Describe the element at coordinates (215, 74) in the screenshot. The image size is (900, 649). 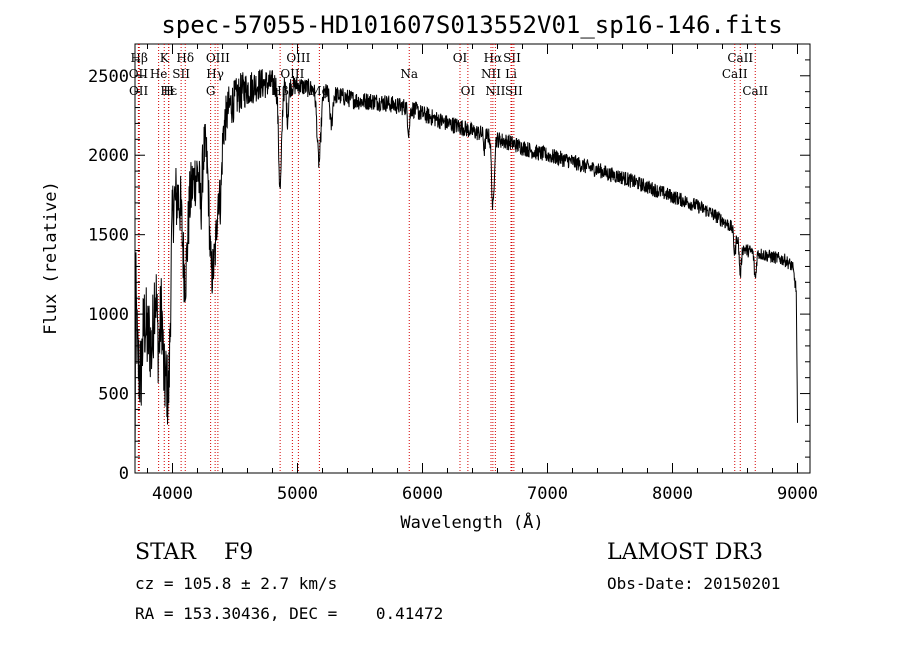
I see `line-marker-label: Hγ` at that location.